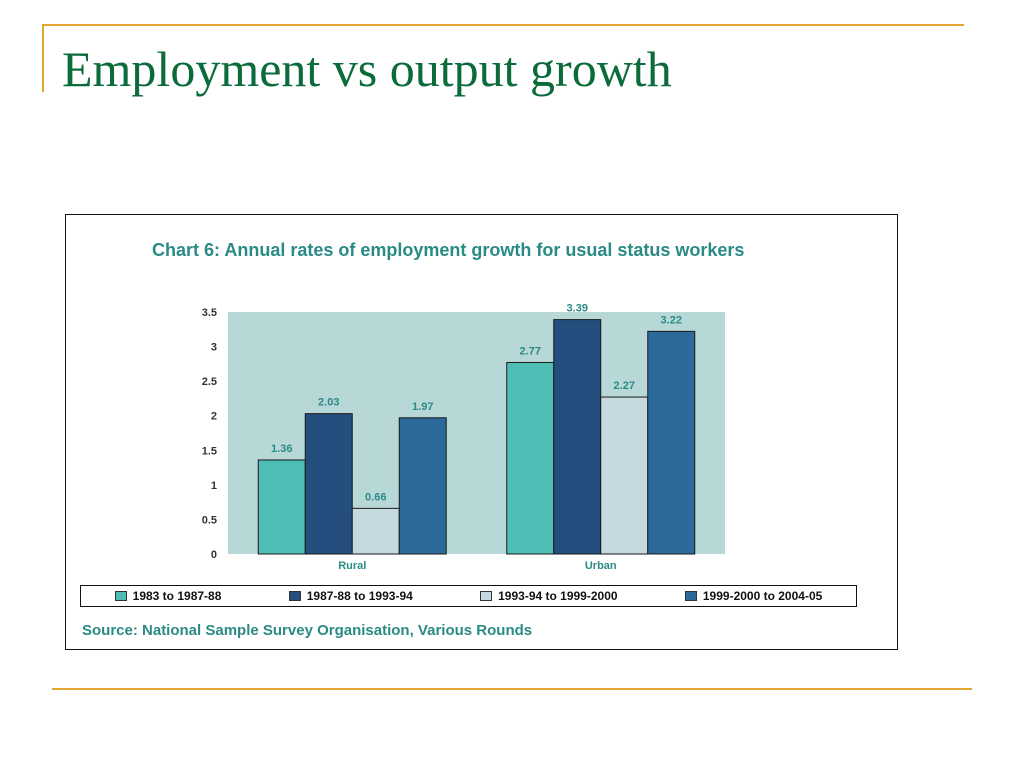  I want to click on x-category-label: Rural, so click(352, 566).